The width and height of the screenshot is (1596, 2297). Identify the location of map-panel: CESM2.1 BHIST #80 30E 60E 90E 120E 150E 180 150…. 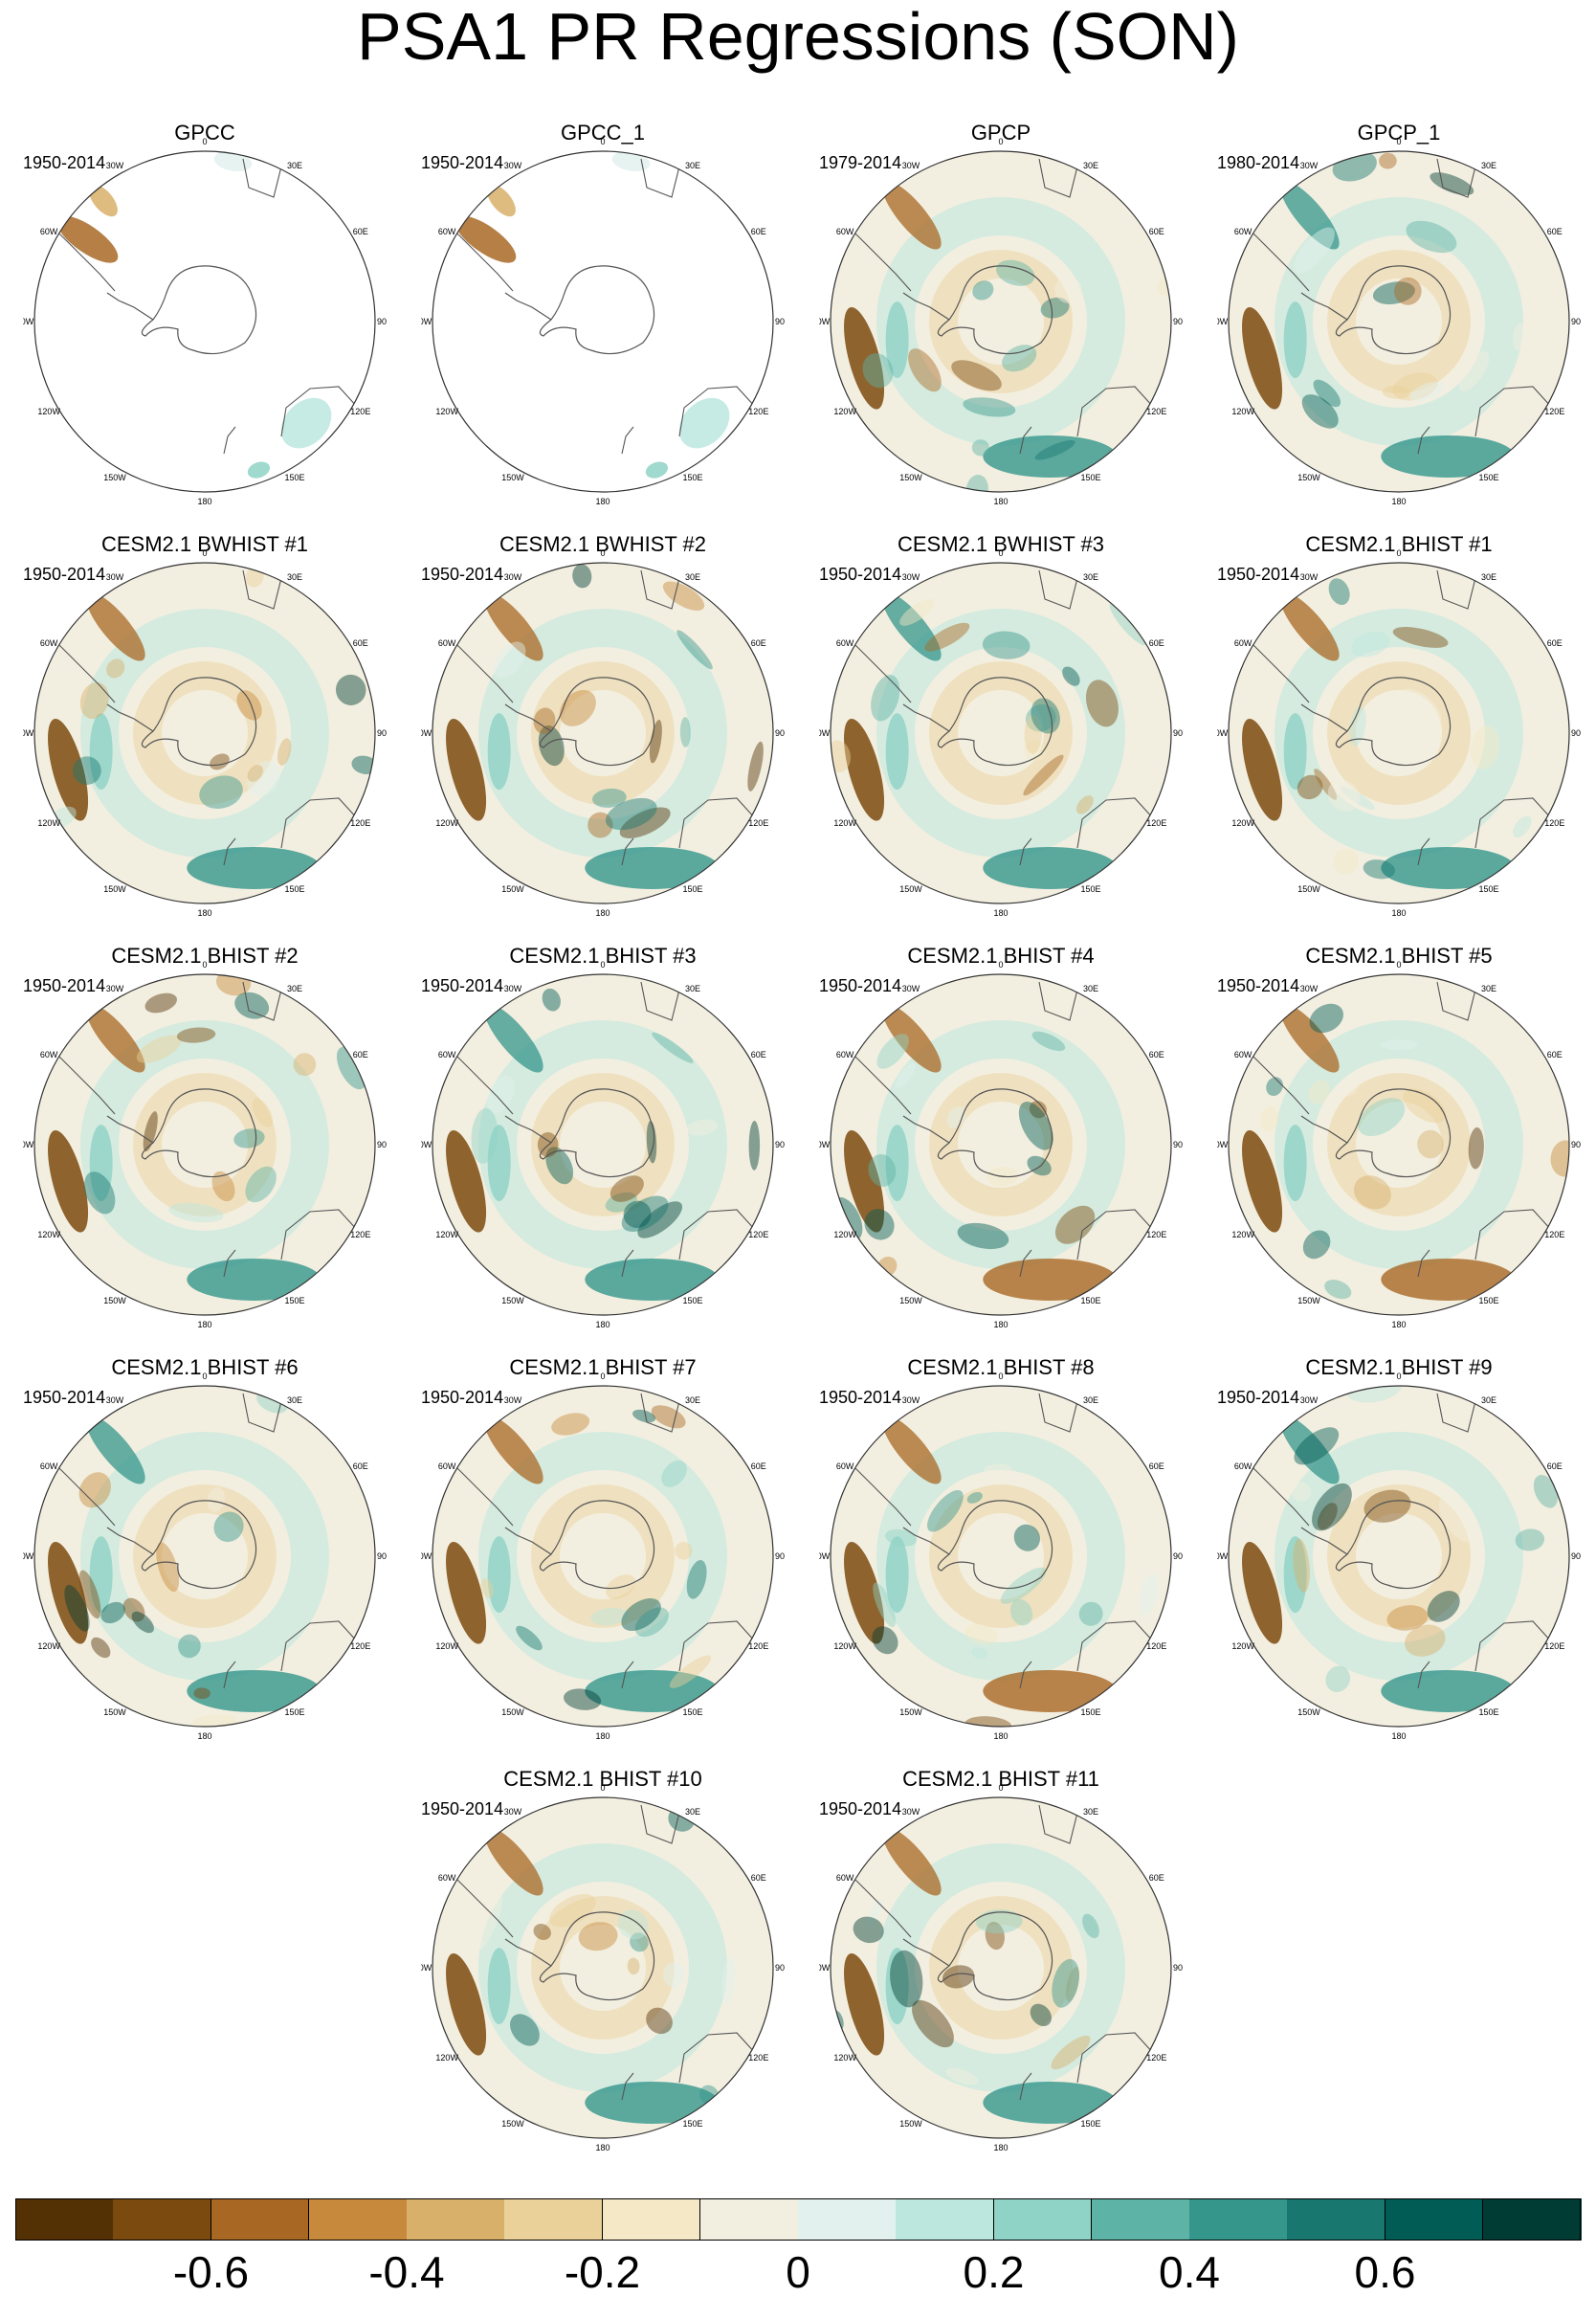
(1001, 1556).